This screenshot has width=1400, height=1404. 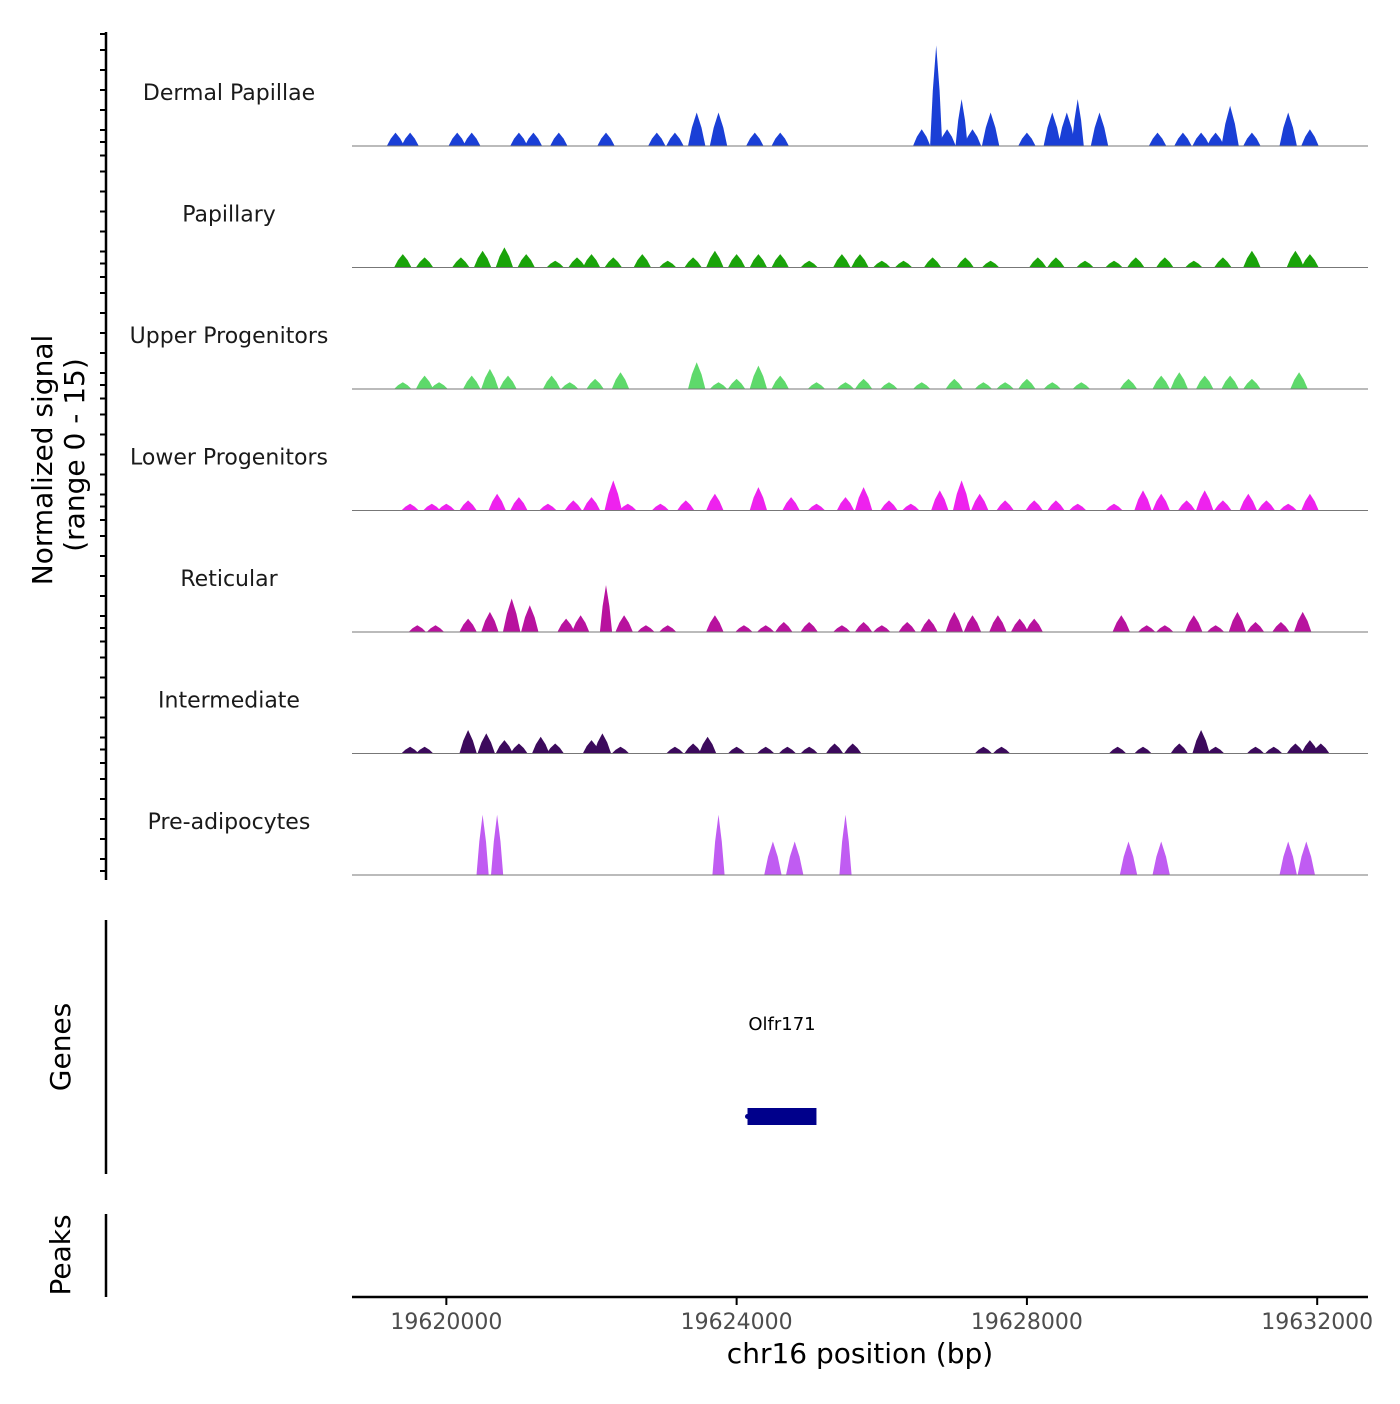 What do you see at coordinates (1317, 1322) in the screenshot?
I see `x-tick-label: 19632000` at bounding box center [1317, 1322].